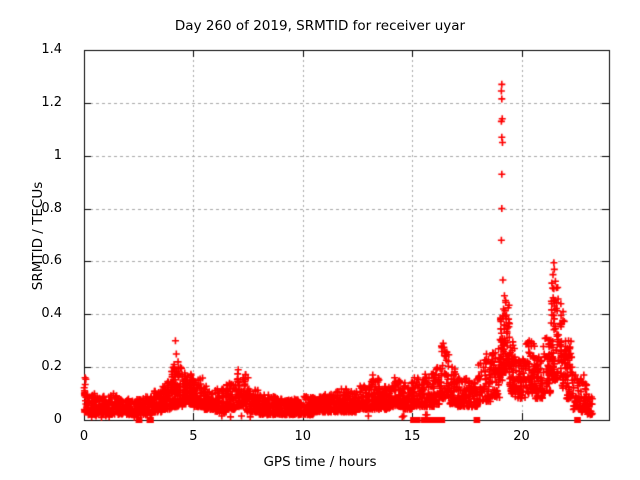  What do you see at coordinates (51, 49) in the screenshot?
I see `y-tick-label: 1.4` at bounding box center [51, 49].